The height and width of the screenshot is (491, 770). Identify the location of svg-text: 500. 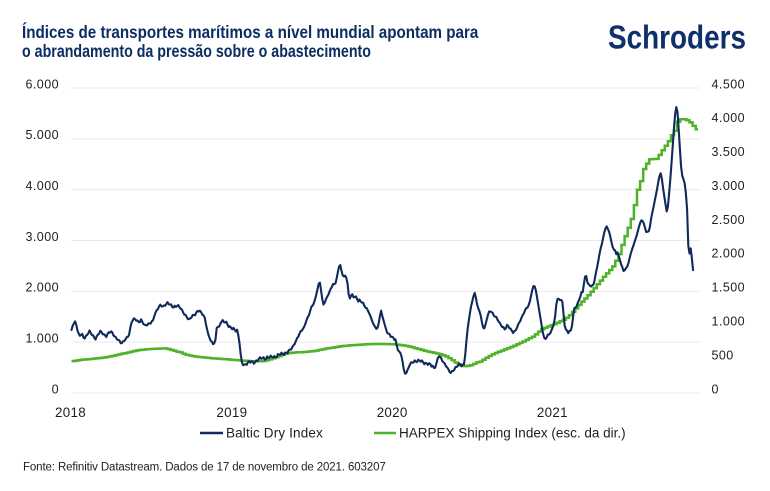
(723, 355).